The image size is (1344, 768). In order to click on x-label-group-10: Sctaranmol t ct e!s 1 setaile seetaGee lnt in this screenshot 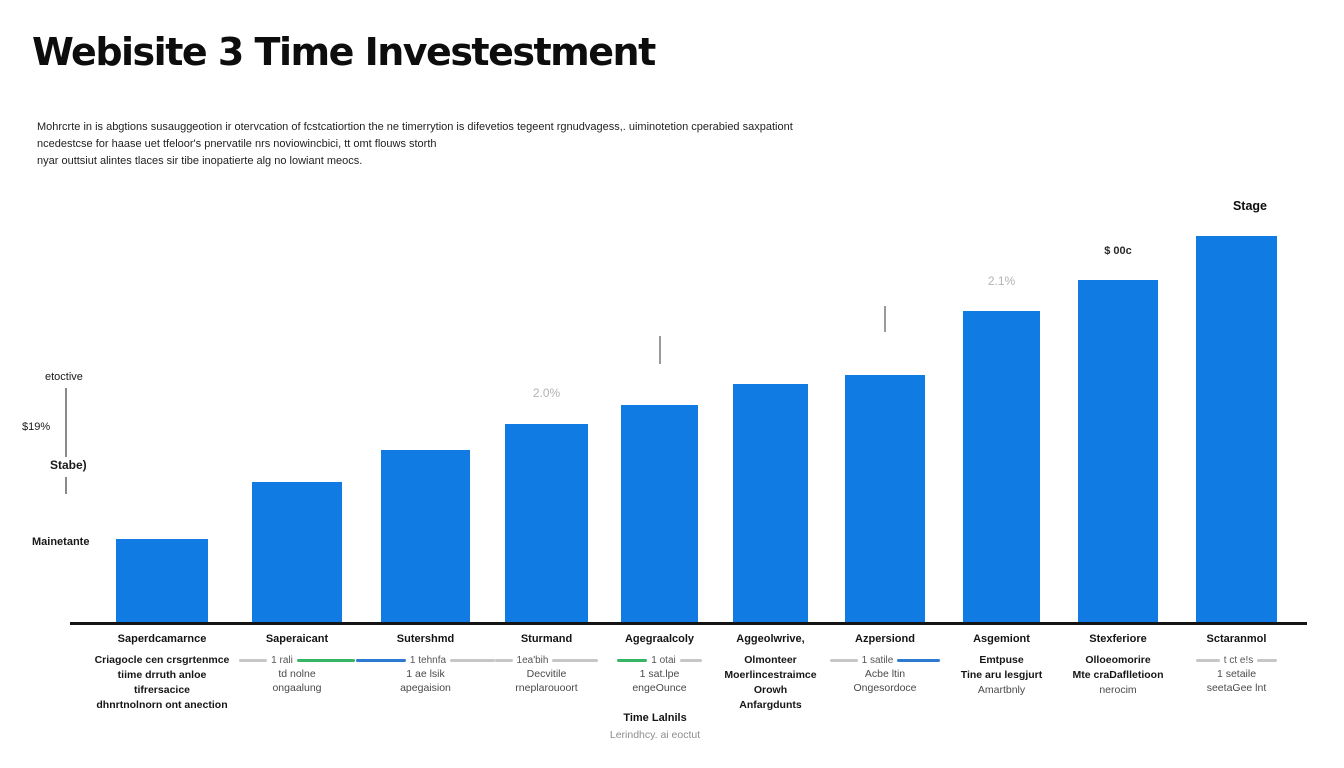, I will do `click(1237, 663)`.